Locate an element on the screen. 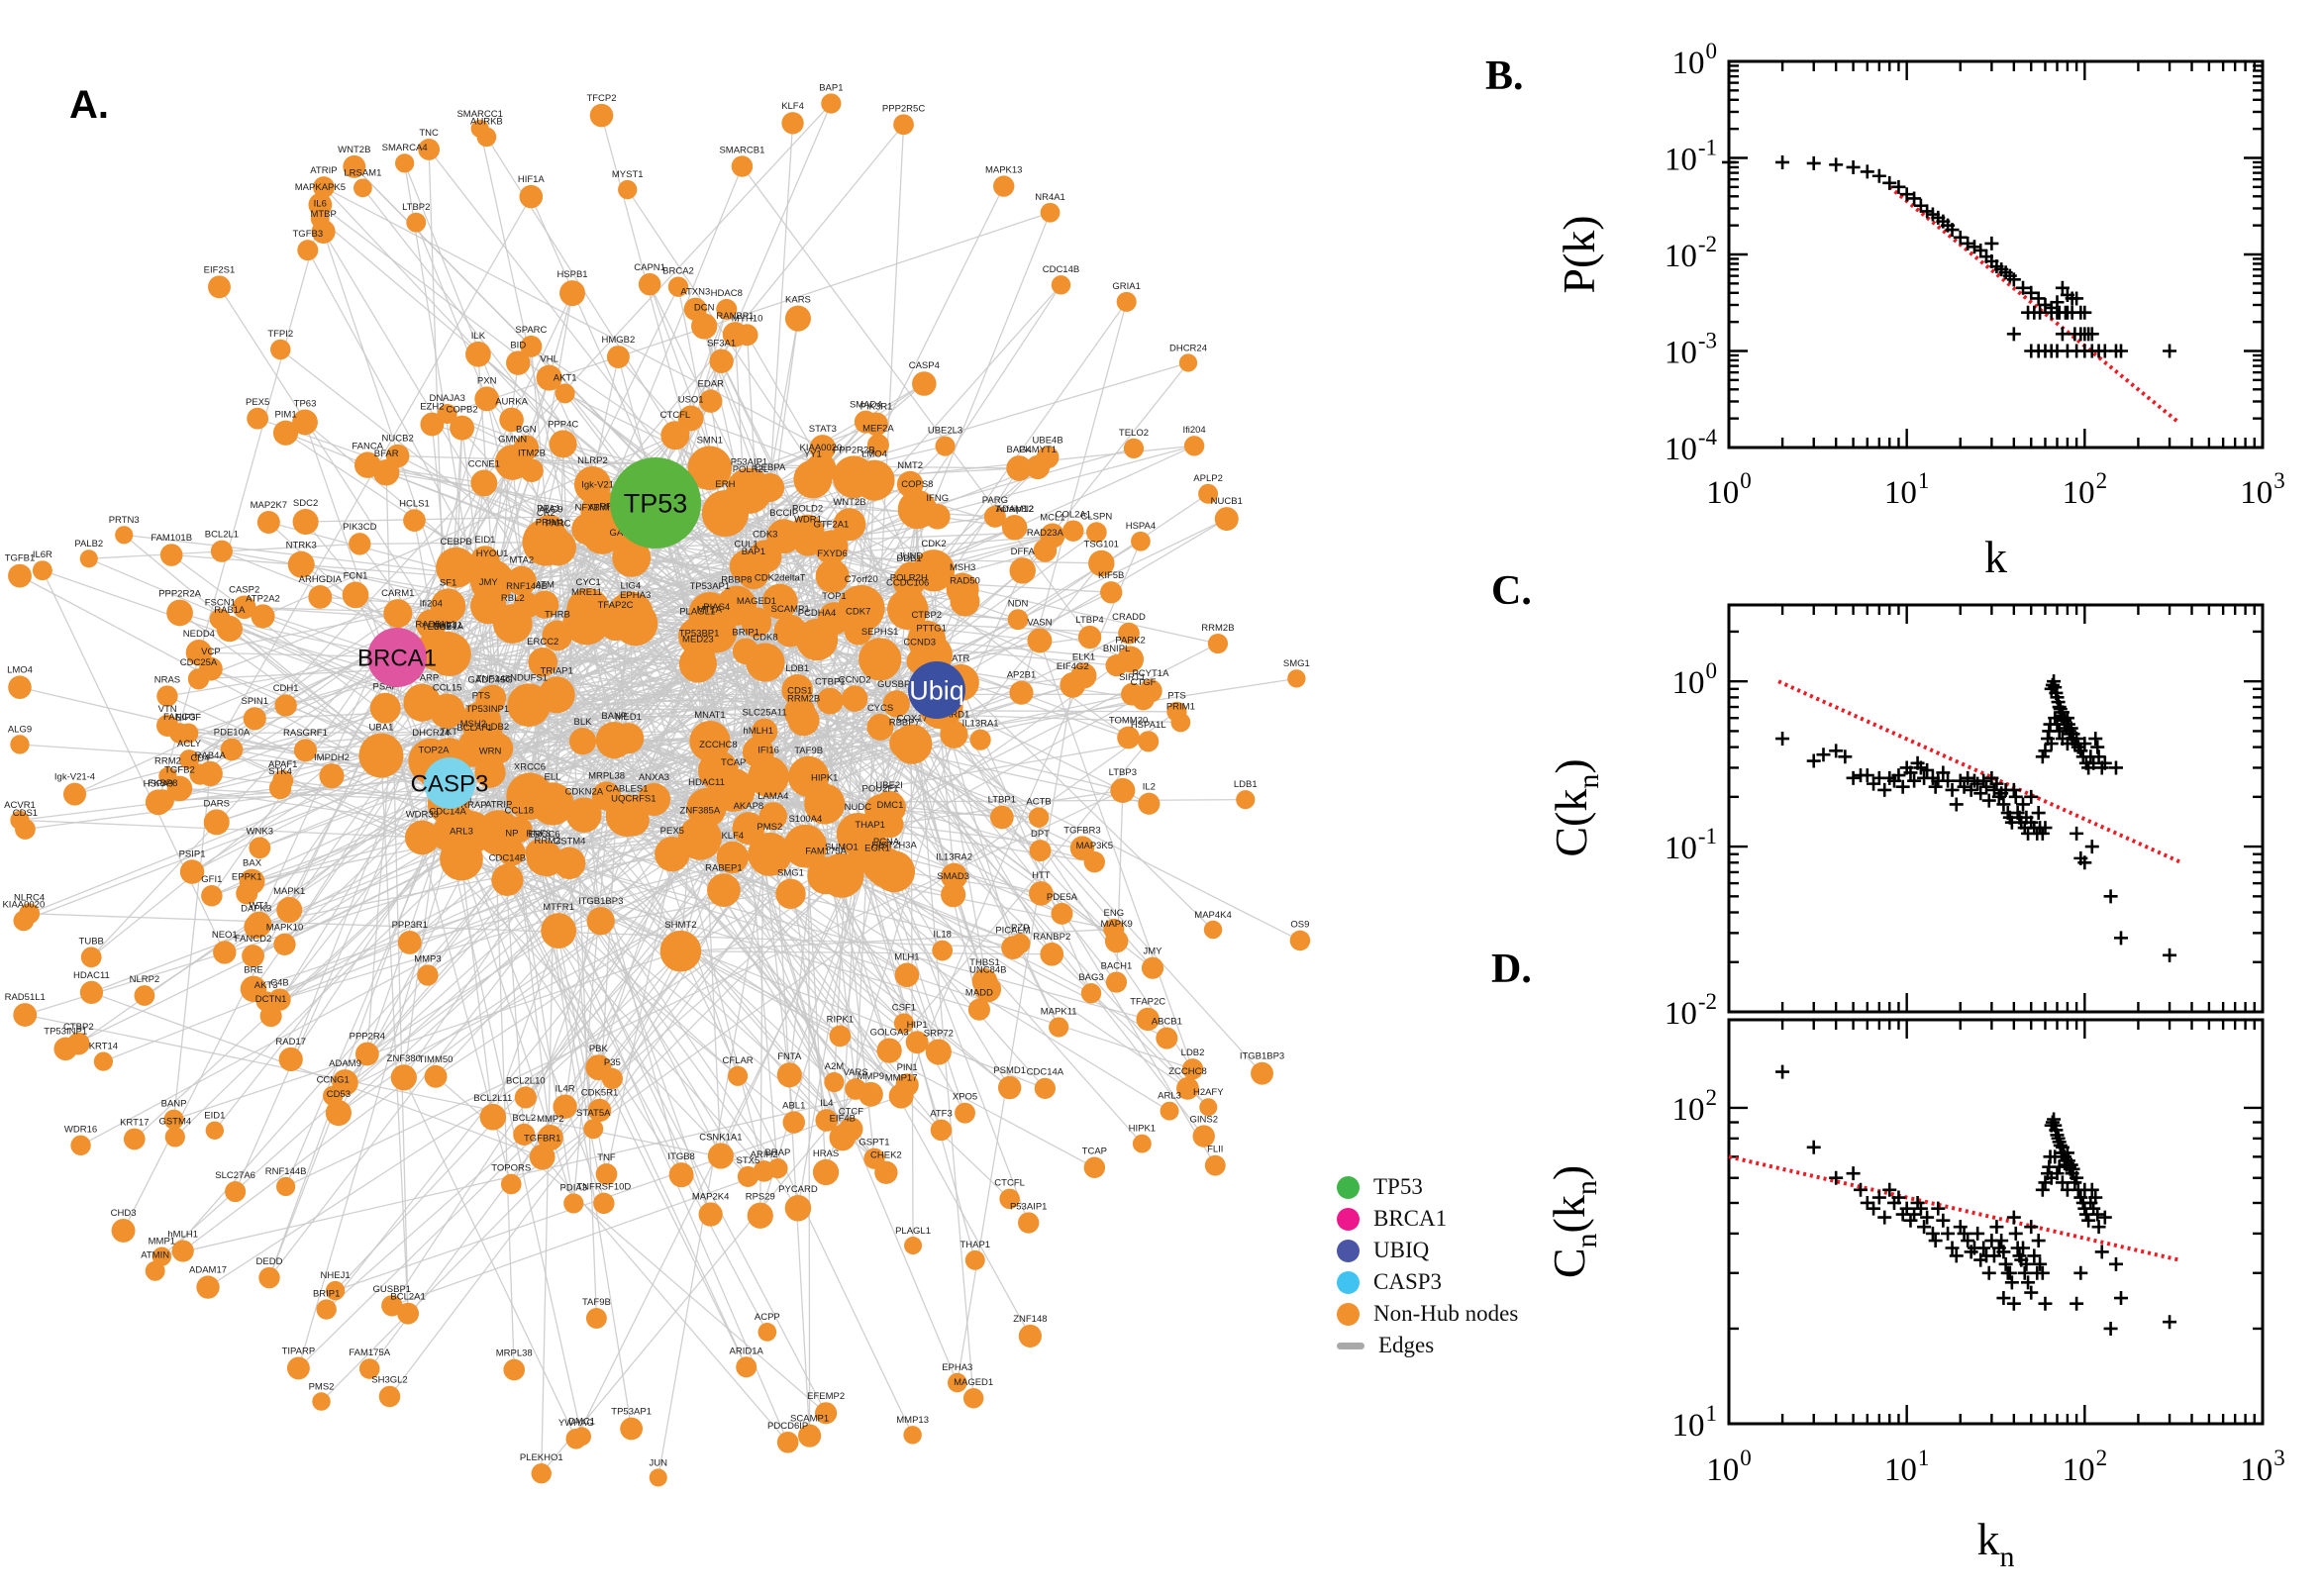  gene-node-label: CDK2deltaT is located at coordinates (781, 578).